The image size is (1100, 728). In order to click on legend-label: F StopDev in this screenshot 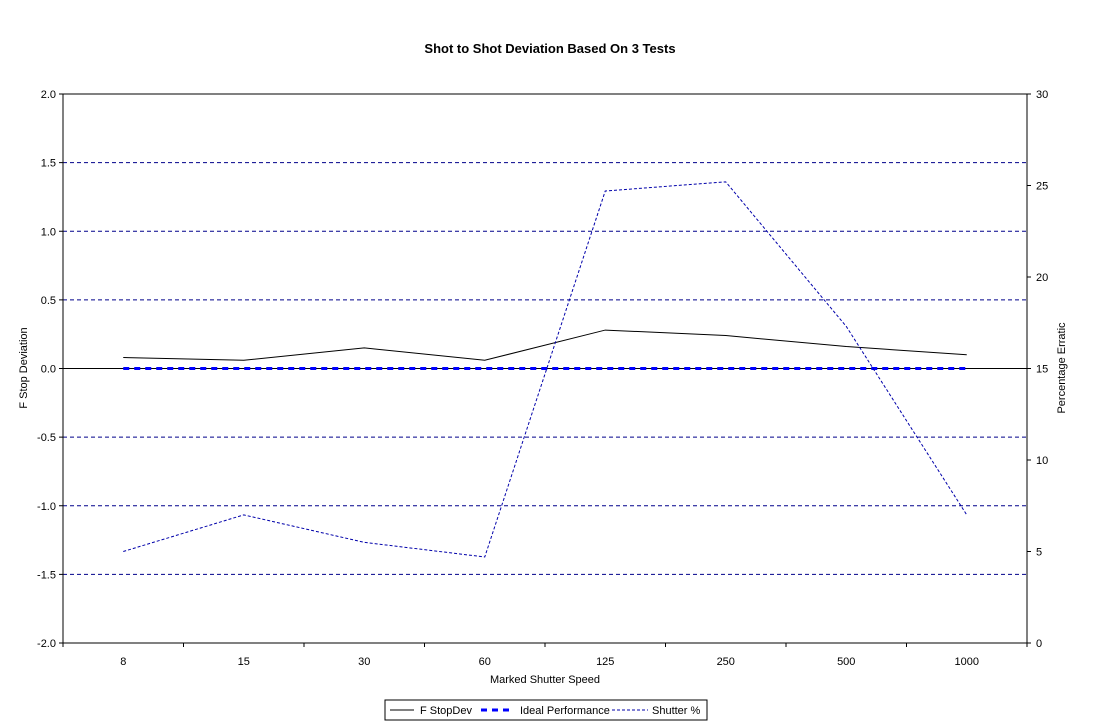, I will do `click(446, 711)`.